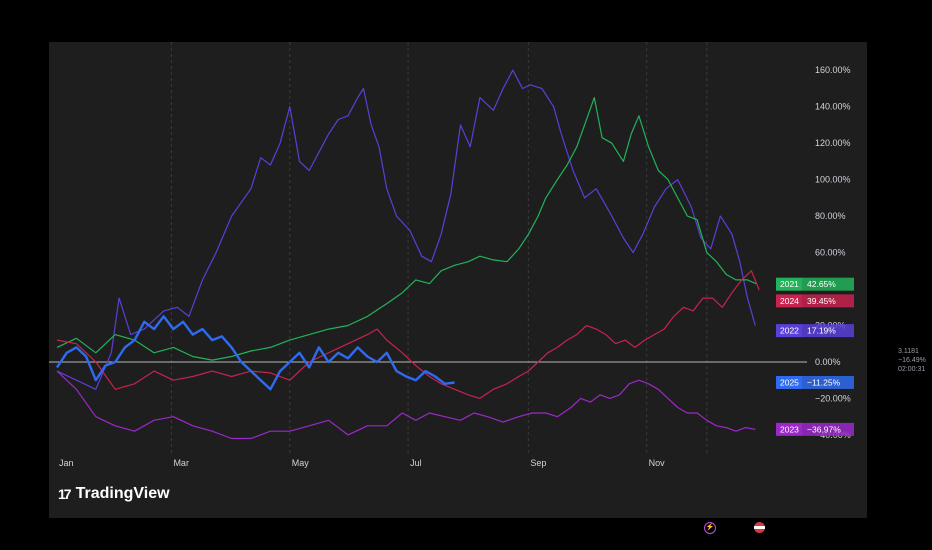  I want to click on badge-year-2025: 2025, so click(789, 382).